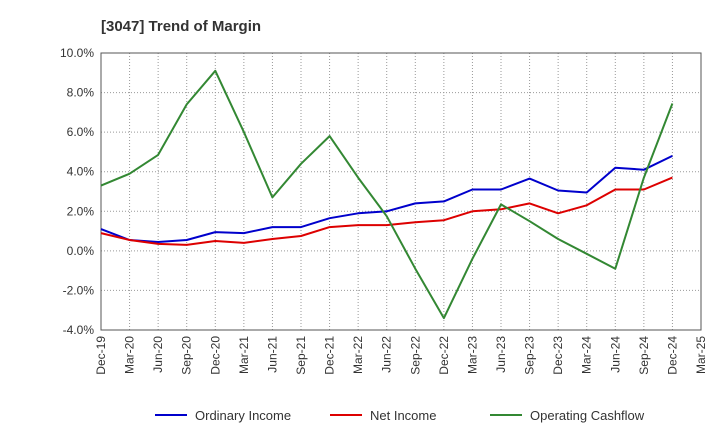 This screenshot has width=720, height=440. What do you see at coordinates (587, 415) in the screenshot?
I see `legend-label: Operating Cashflow` at bounding box center [587, 415].